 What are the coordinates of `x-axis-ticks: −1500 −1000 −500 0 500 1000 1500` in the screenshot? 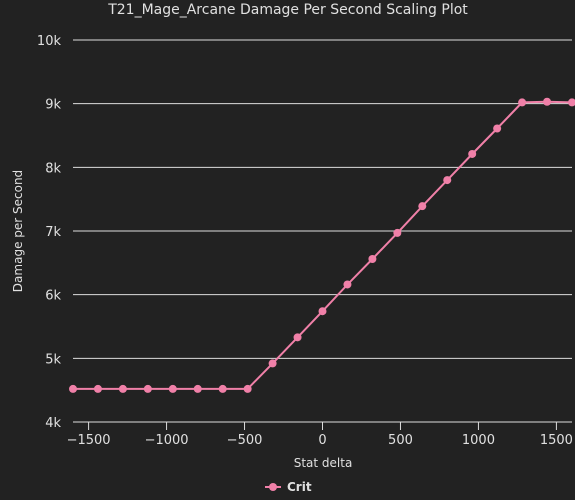 It's located at (320, 435).